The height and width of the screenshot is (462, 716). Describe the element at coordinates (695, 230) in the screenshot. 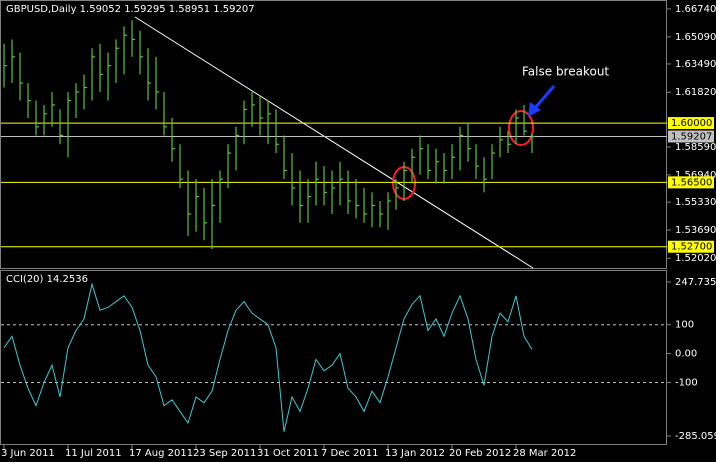

I see `y-tick-label: 1.53690` at that location.